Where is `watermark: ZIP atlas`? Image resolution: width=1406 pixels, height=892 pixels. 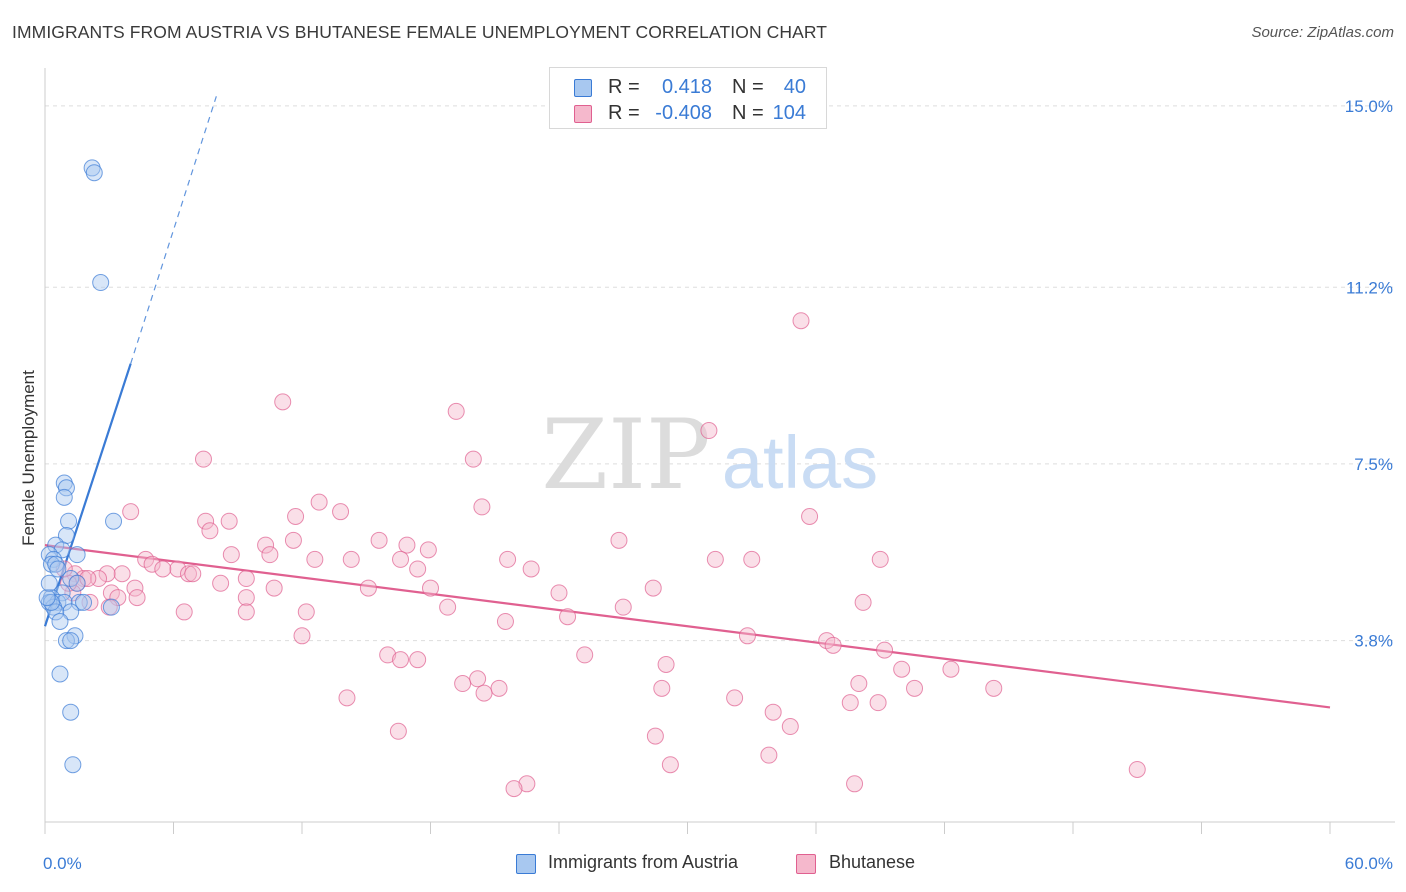 watermark: ZIP atlas is located at coordinates (709, 455).